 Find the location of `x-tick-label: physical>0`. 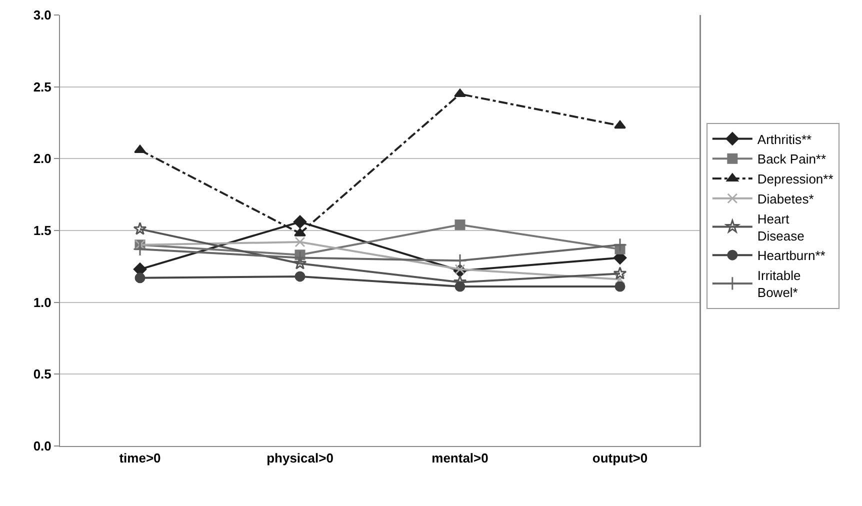

x-tick-label: physical>0 is located at coordinates (300, 458).